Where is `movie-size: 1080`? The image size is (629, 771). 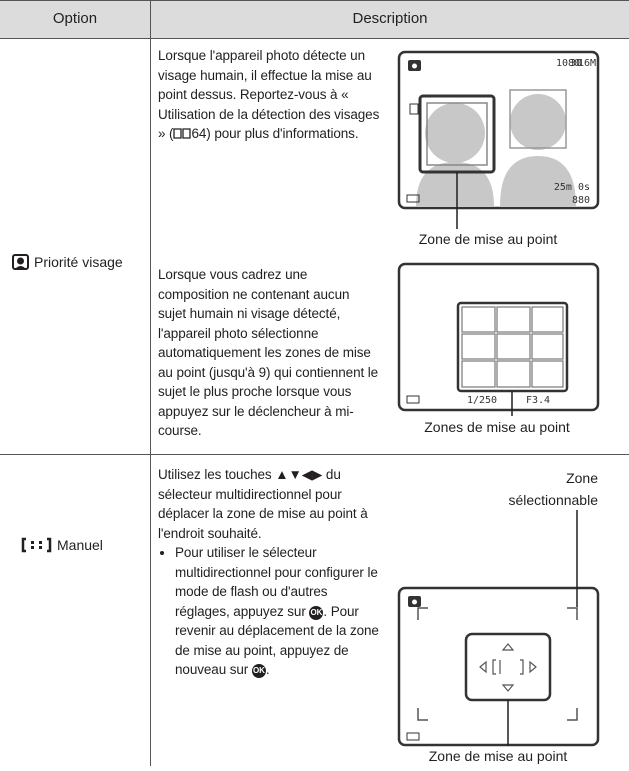 movie-size: 1080 is located at coordinates (568, 63).